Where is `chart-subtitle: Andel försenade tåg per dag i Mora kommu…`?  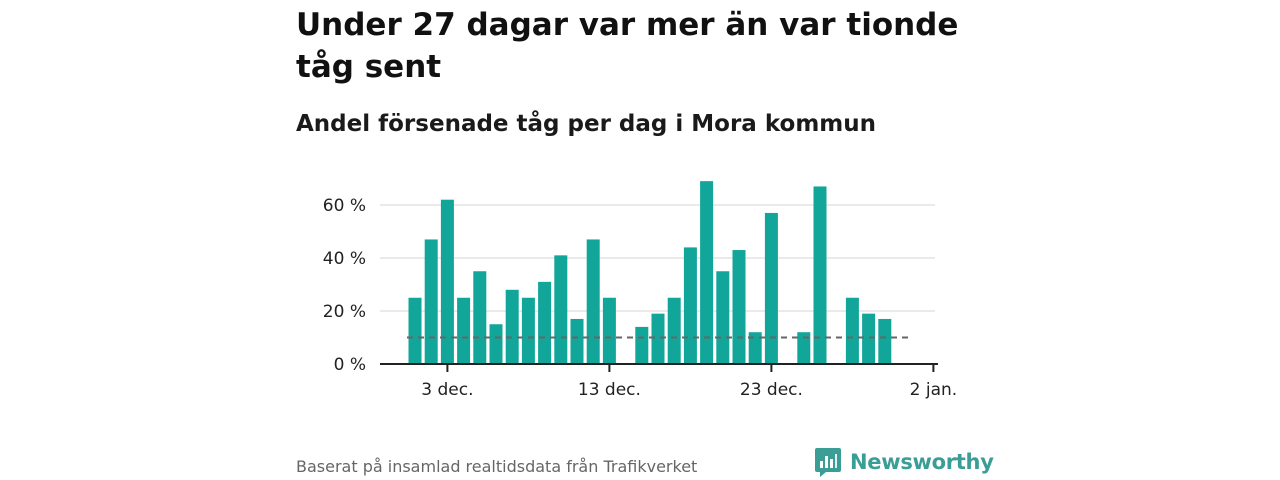
chart-subtitle: Andel försenade tåg per dag i Mora kommu… is located at coordinates (586, 124).